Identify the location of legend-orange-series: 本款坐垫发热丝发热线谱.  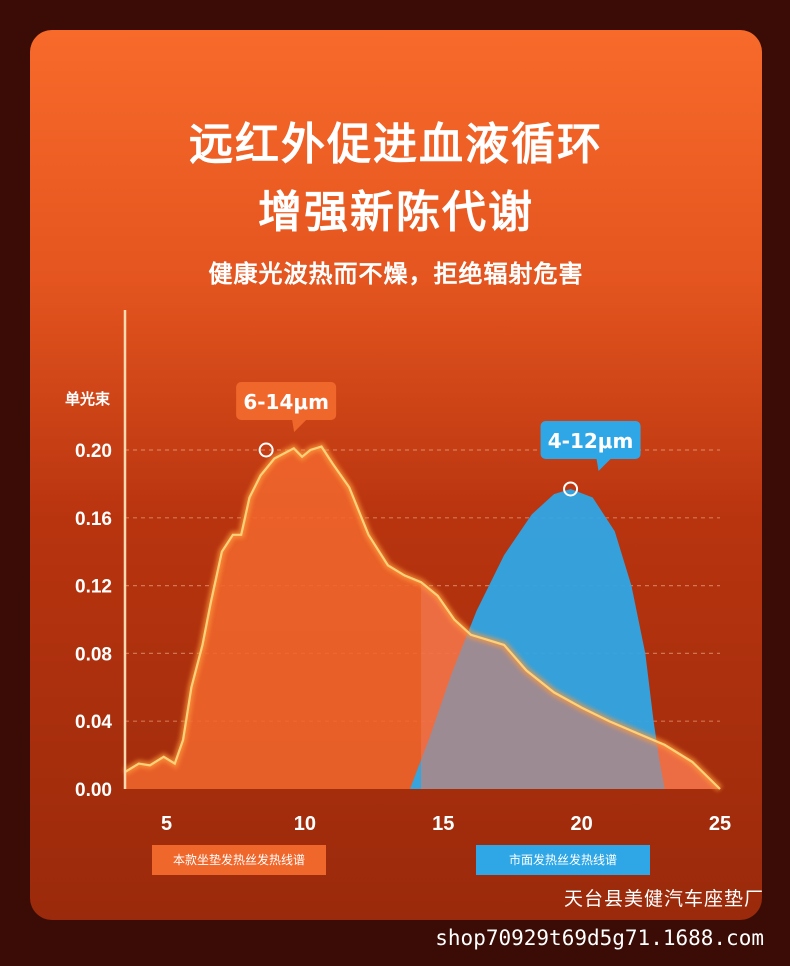
(239, 860).